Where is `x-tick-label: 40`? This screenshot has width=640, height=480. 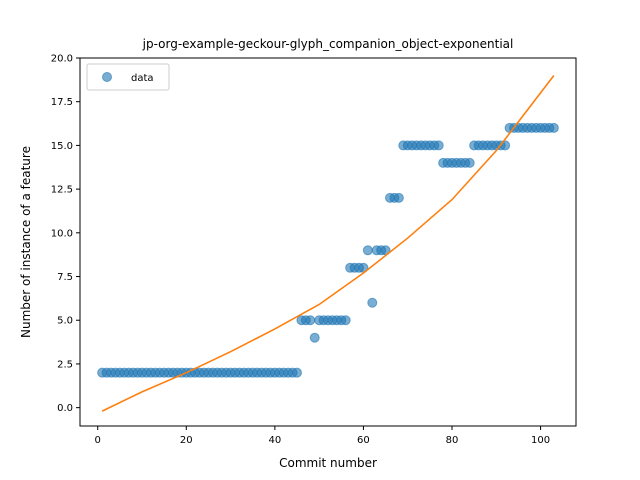 x-tick-label: 40 is located at coordinates (274, 440).